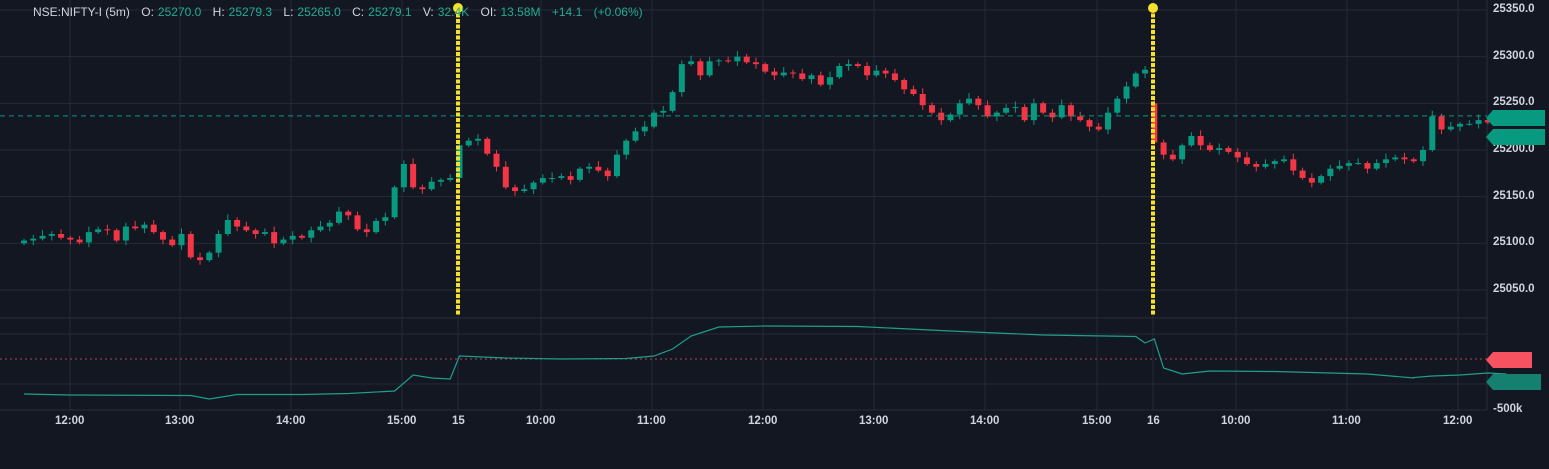 This screenshot has height=469, width=1549. I want to click on low-label: L:, so click(288, 12).